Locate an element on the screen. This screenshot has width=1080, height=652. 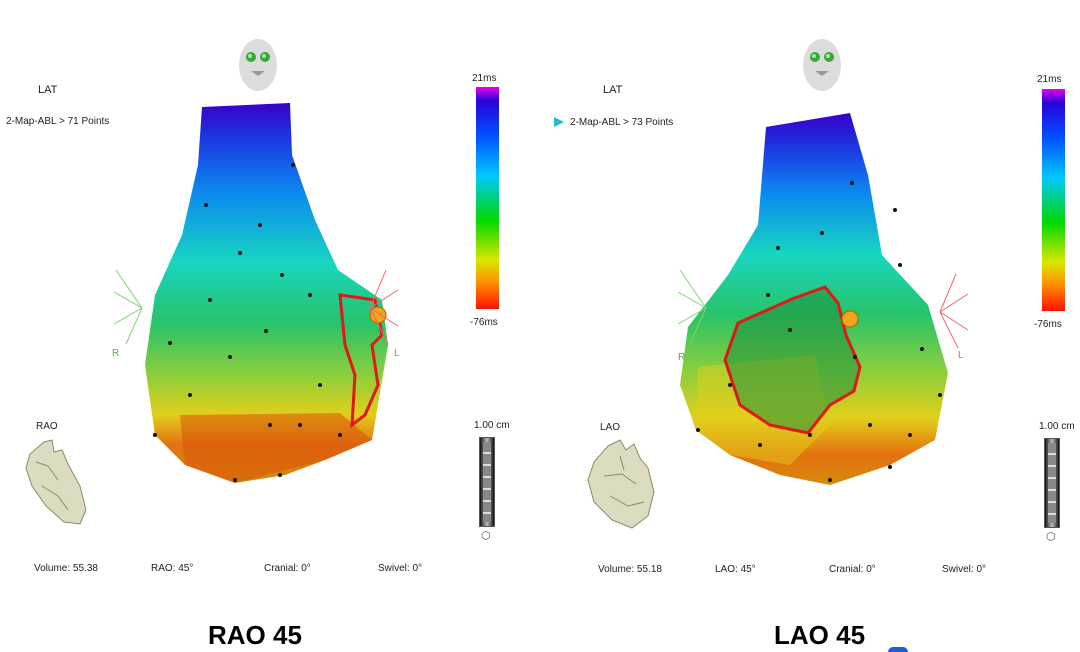
volume-readout: Volume: 55.38 is located at coordinates (66, 568).